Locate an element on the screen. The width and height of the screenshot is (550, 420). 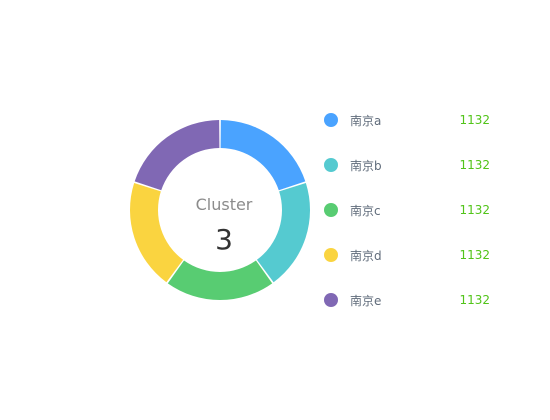
legend-item-b: 南京b 1132 is located at coordinates (409, 165).